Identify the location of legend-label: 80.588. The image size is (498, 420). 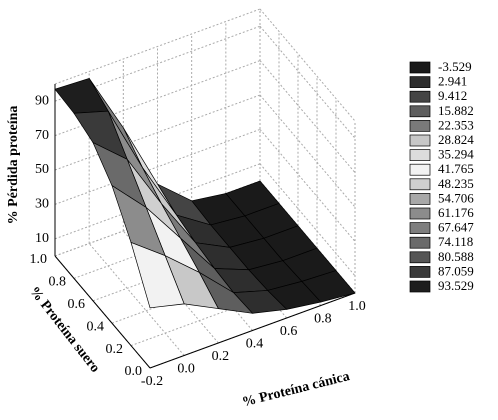
(456, 256).